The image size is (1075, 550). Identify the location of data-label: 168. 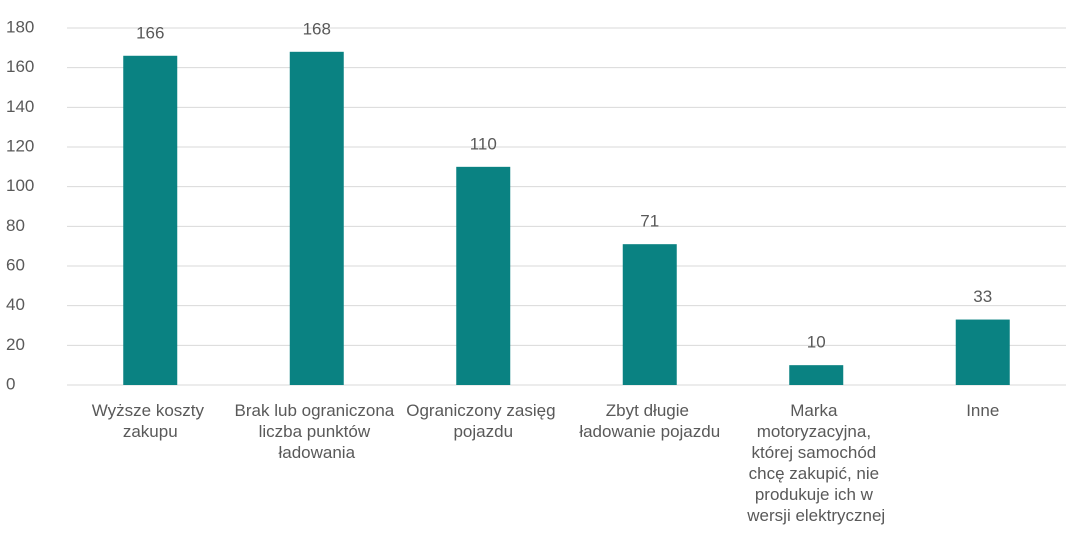
(317, 28).